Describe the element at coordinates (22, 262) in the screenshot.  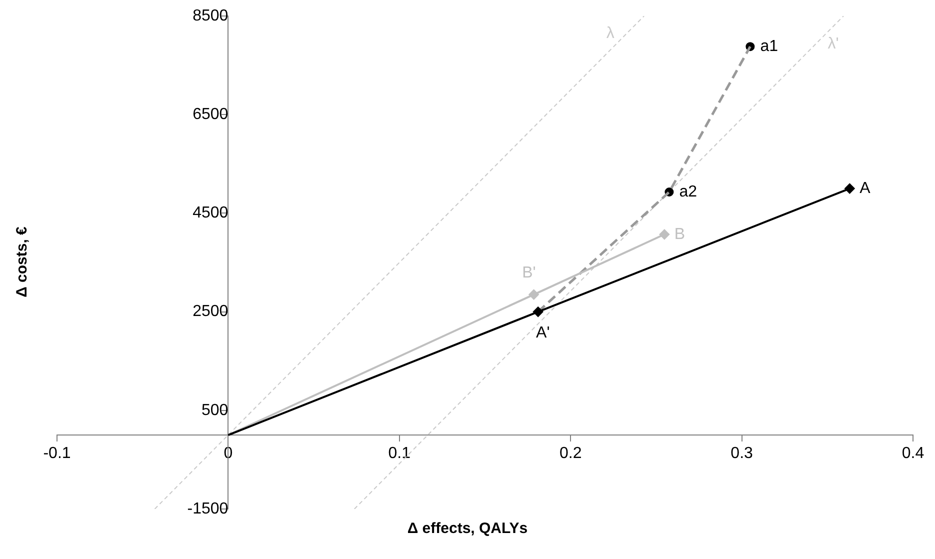
I see `y-axis-title: Δ costs, €` at that location.